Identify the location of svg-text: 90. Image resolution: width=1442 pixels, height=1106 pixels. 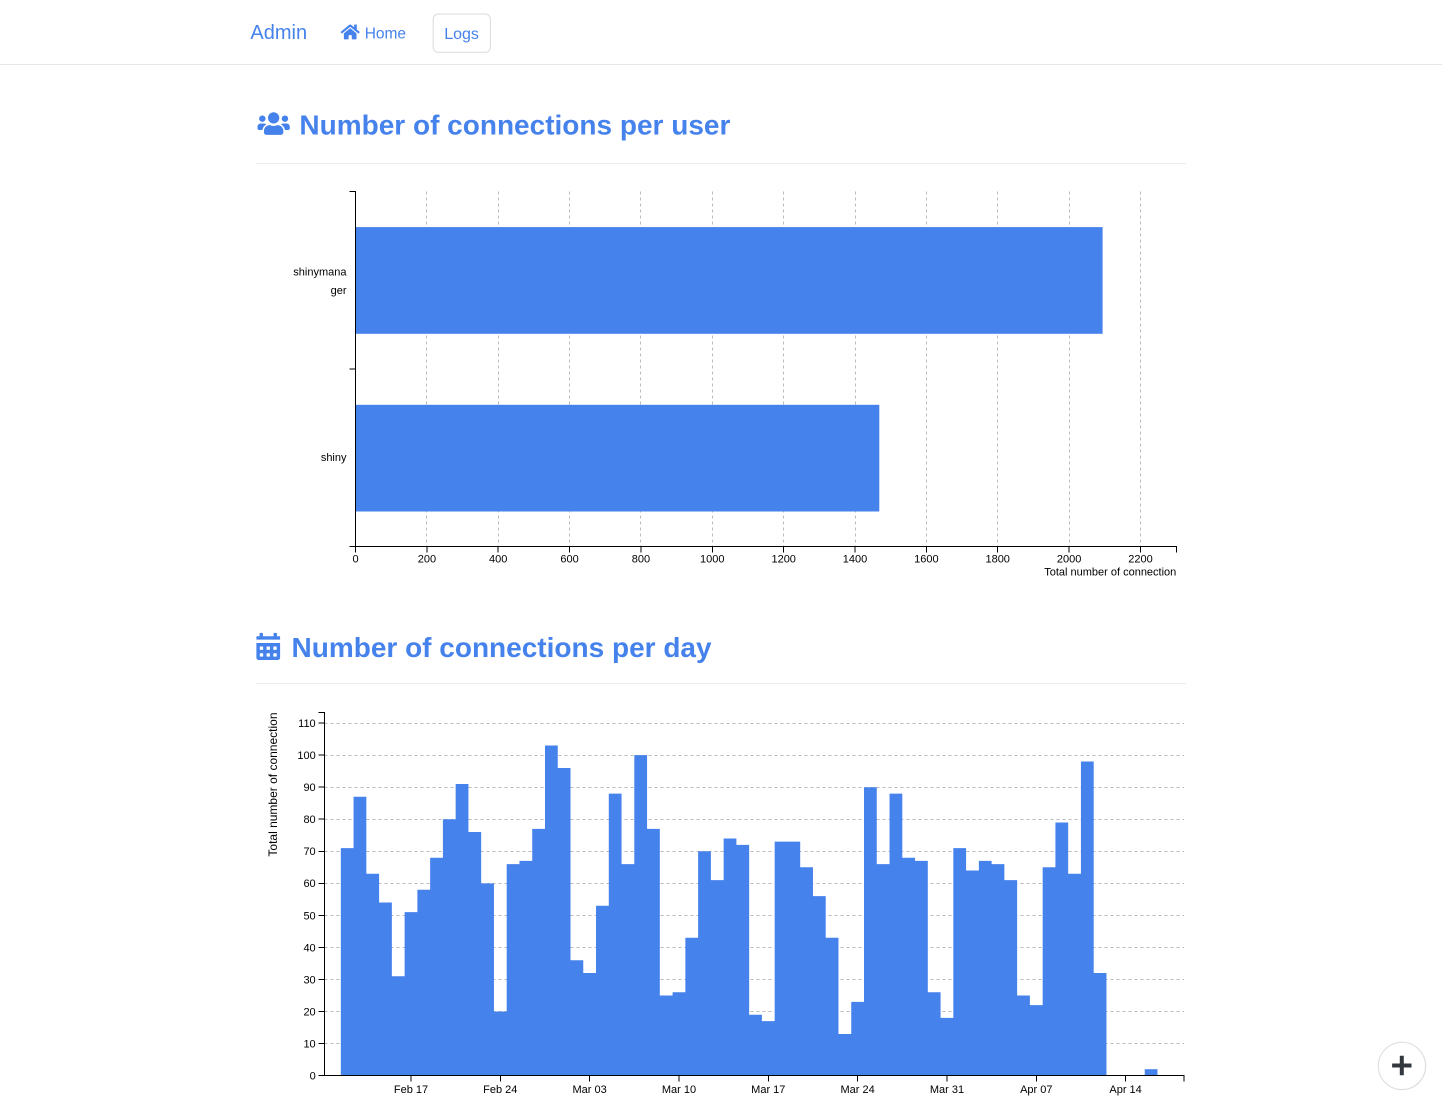
(309, 788).